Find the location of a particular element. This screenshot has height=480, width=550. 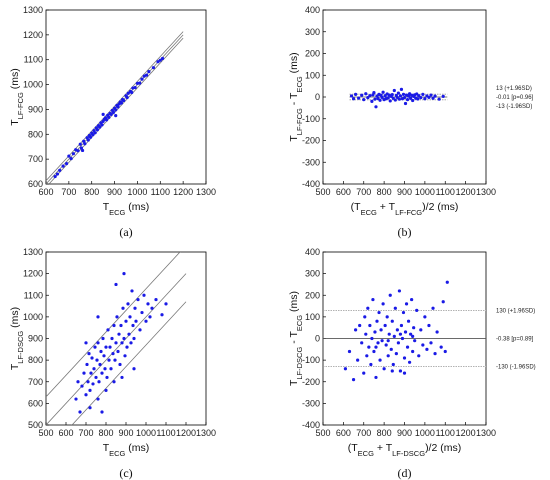

x-tick-label: 600 is located at coordinates (343, 433).